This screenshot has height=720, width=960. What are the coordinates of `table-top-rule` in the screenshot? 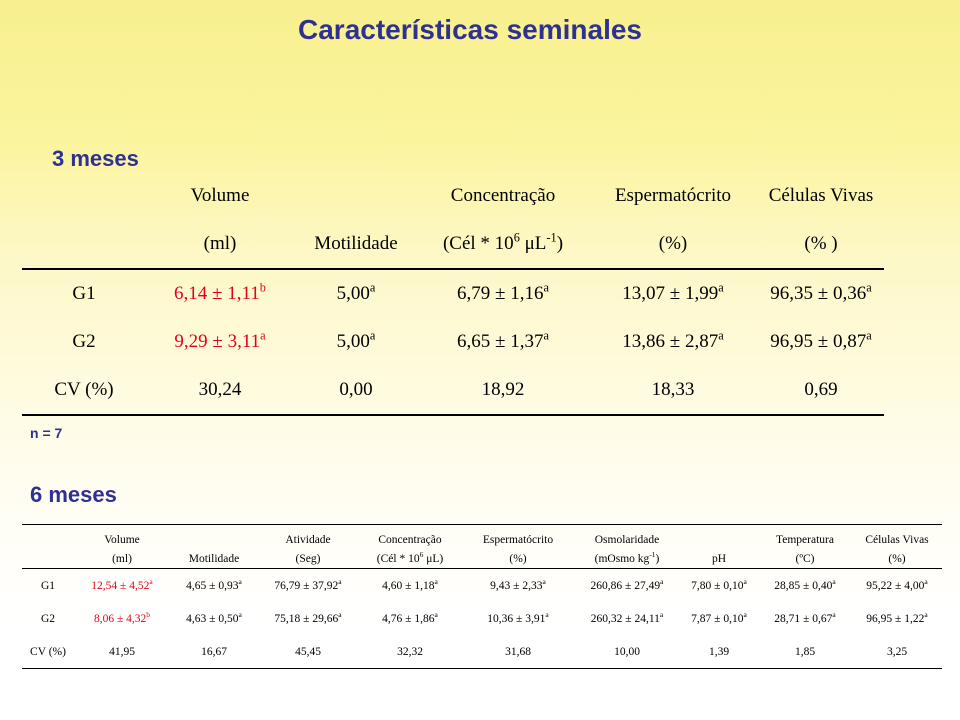 It's located at (482, 524).